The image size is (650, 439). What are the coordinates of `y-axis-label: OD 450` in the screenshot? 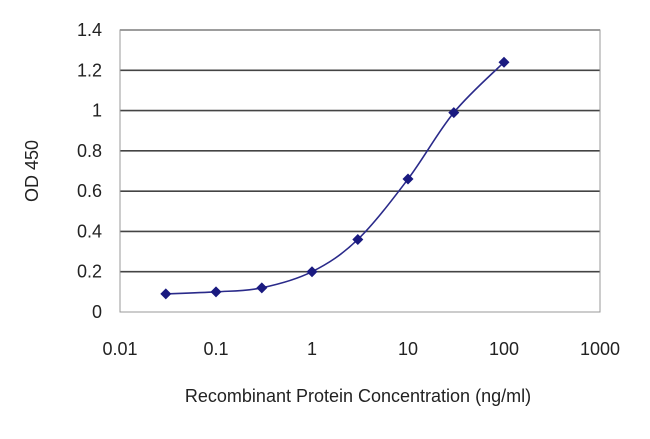 It's located at (32, 171).